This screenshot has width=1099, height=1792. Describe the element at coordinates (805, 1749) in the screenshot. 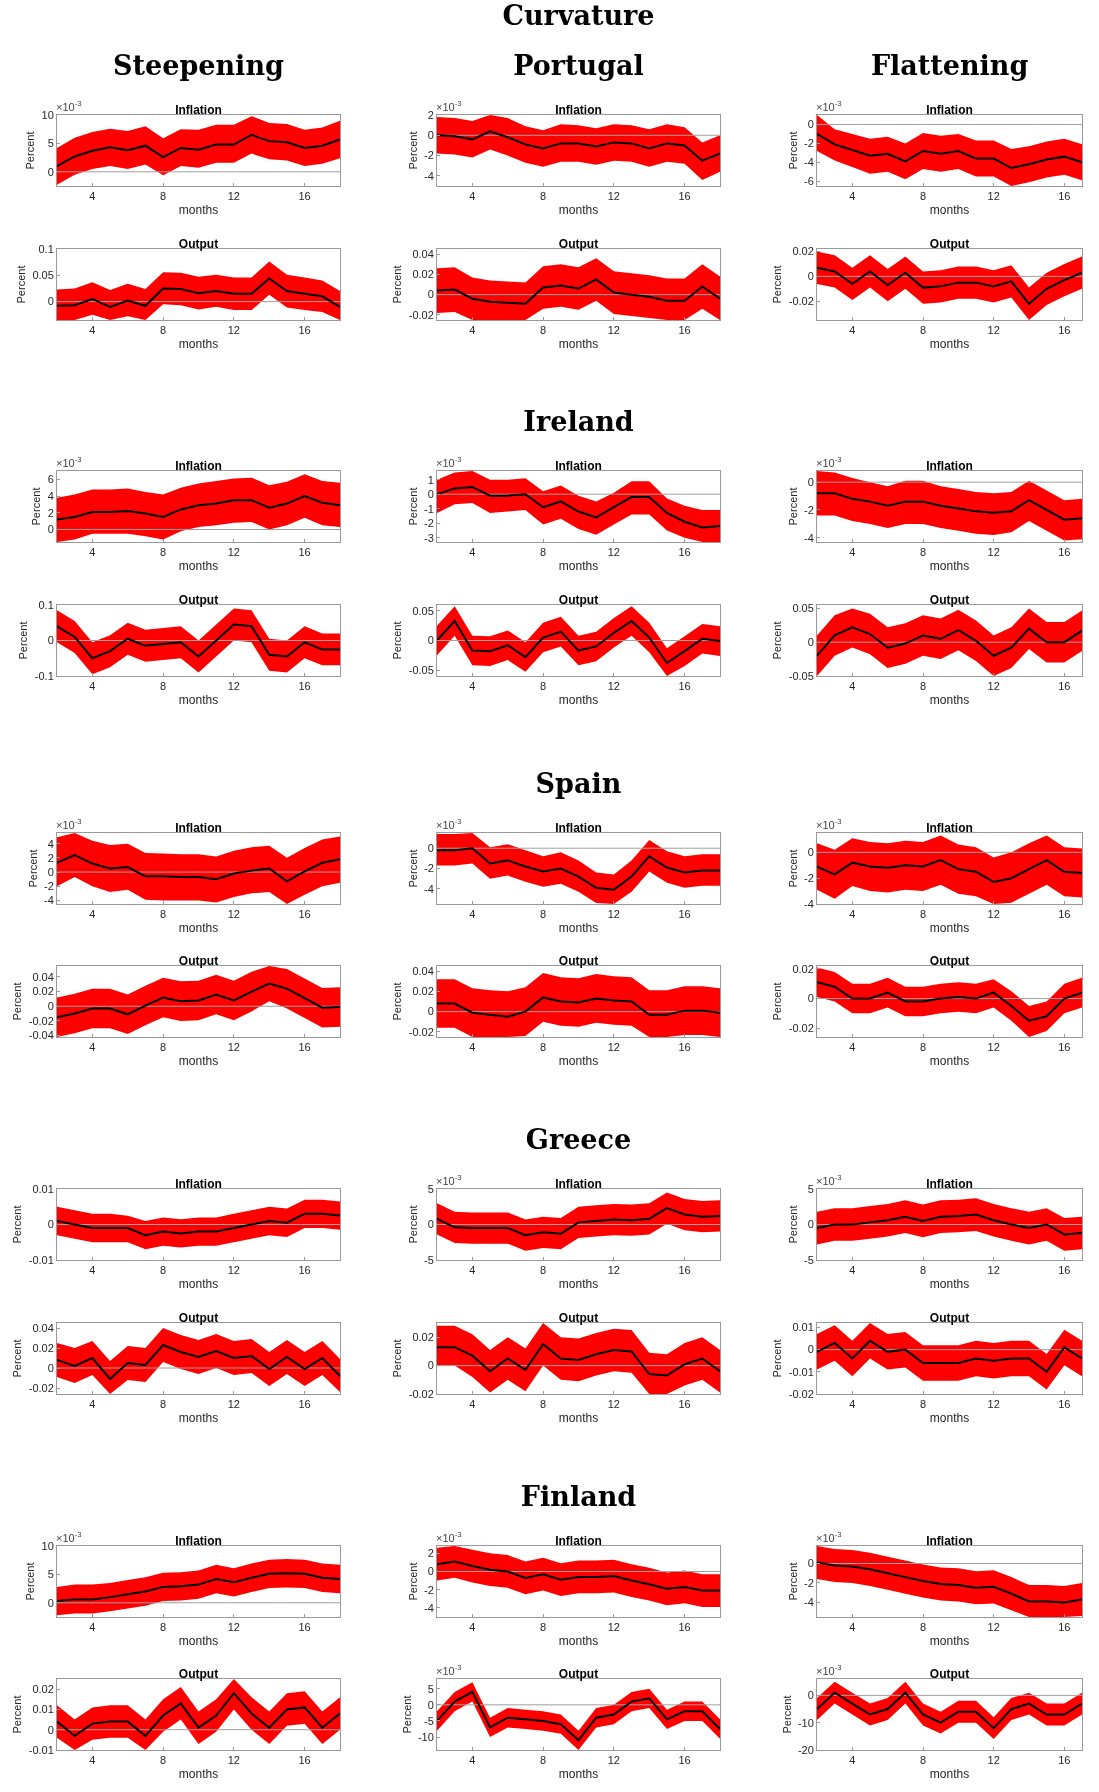

I see `y-tick-label: -20` at that location.